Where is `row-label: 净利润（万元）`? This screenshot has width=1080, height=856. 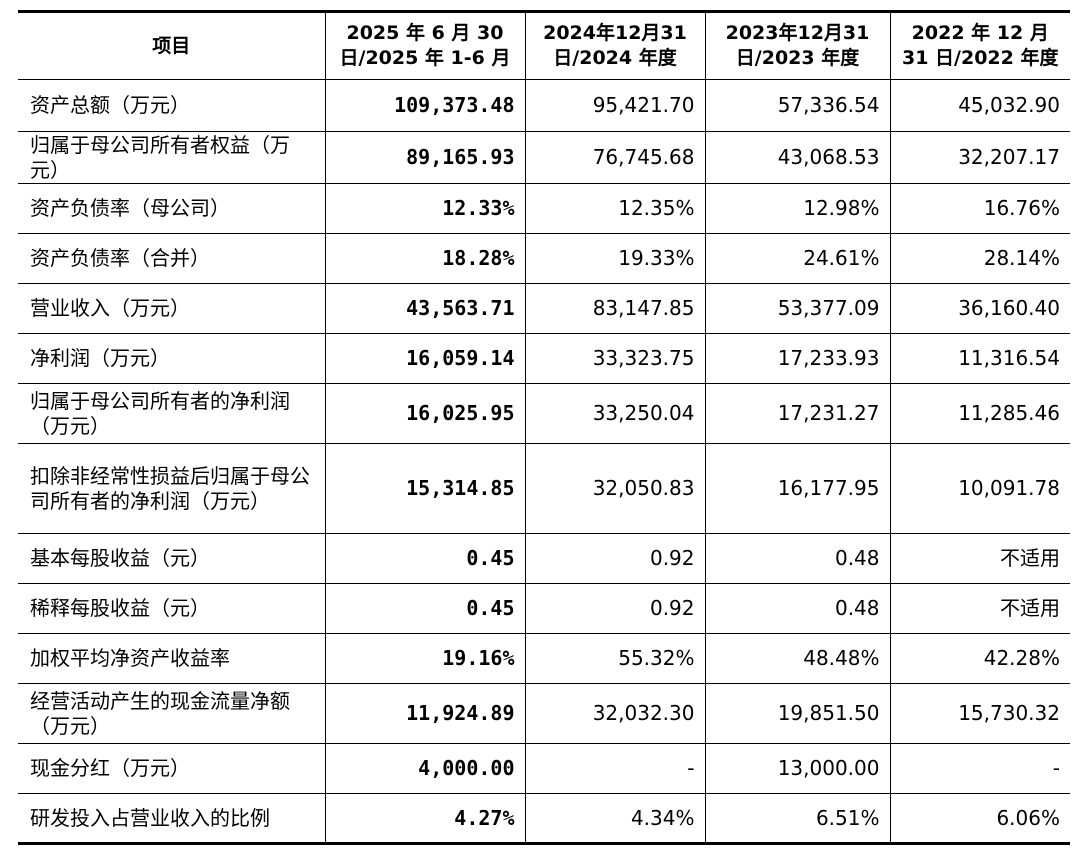
row-label: 净利润（万元） is located at coordinates (172, 358).